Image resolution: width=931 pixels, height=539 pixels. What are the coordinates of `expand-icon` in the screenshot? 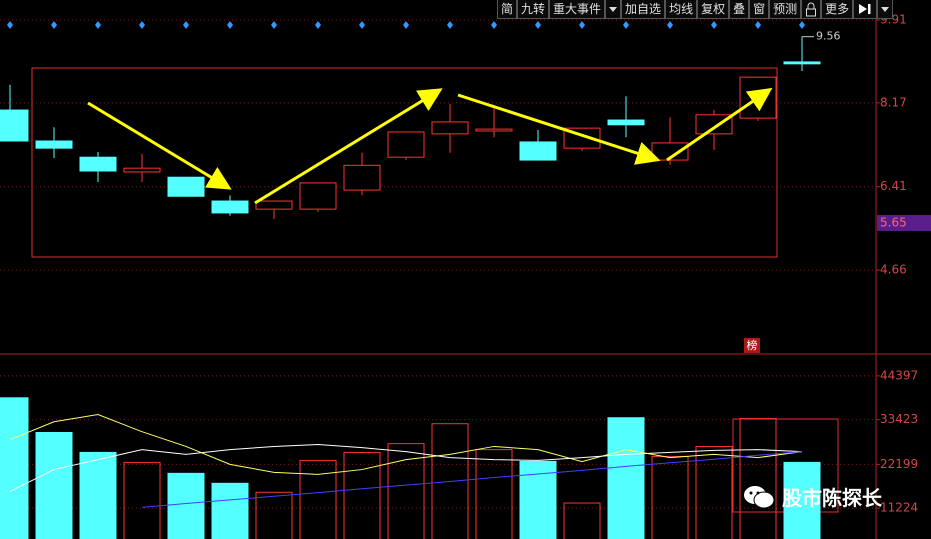 It's located at (865, 9).